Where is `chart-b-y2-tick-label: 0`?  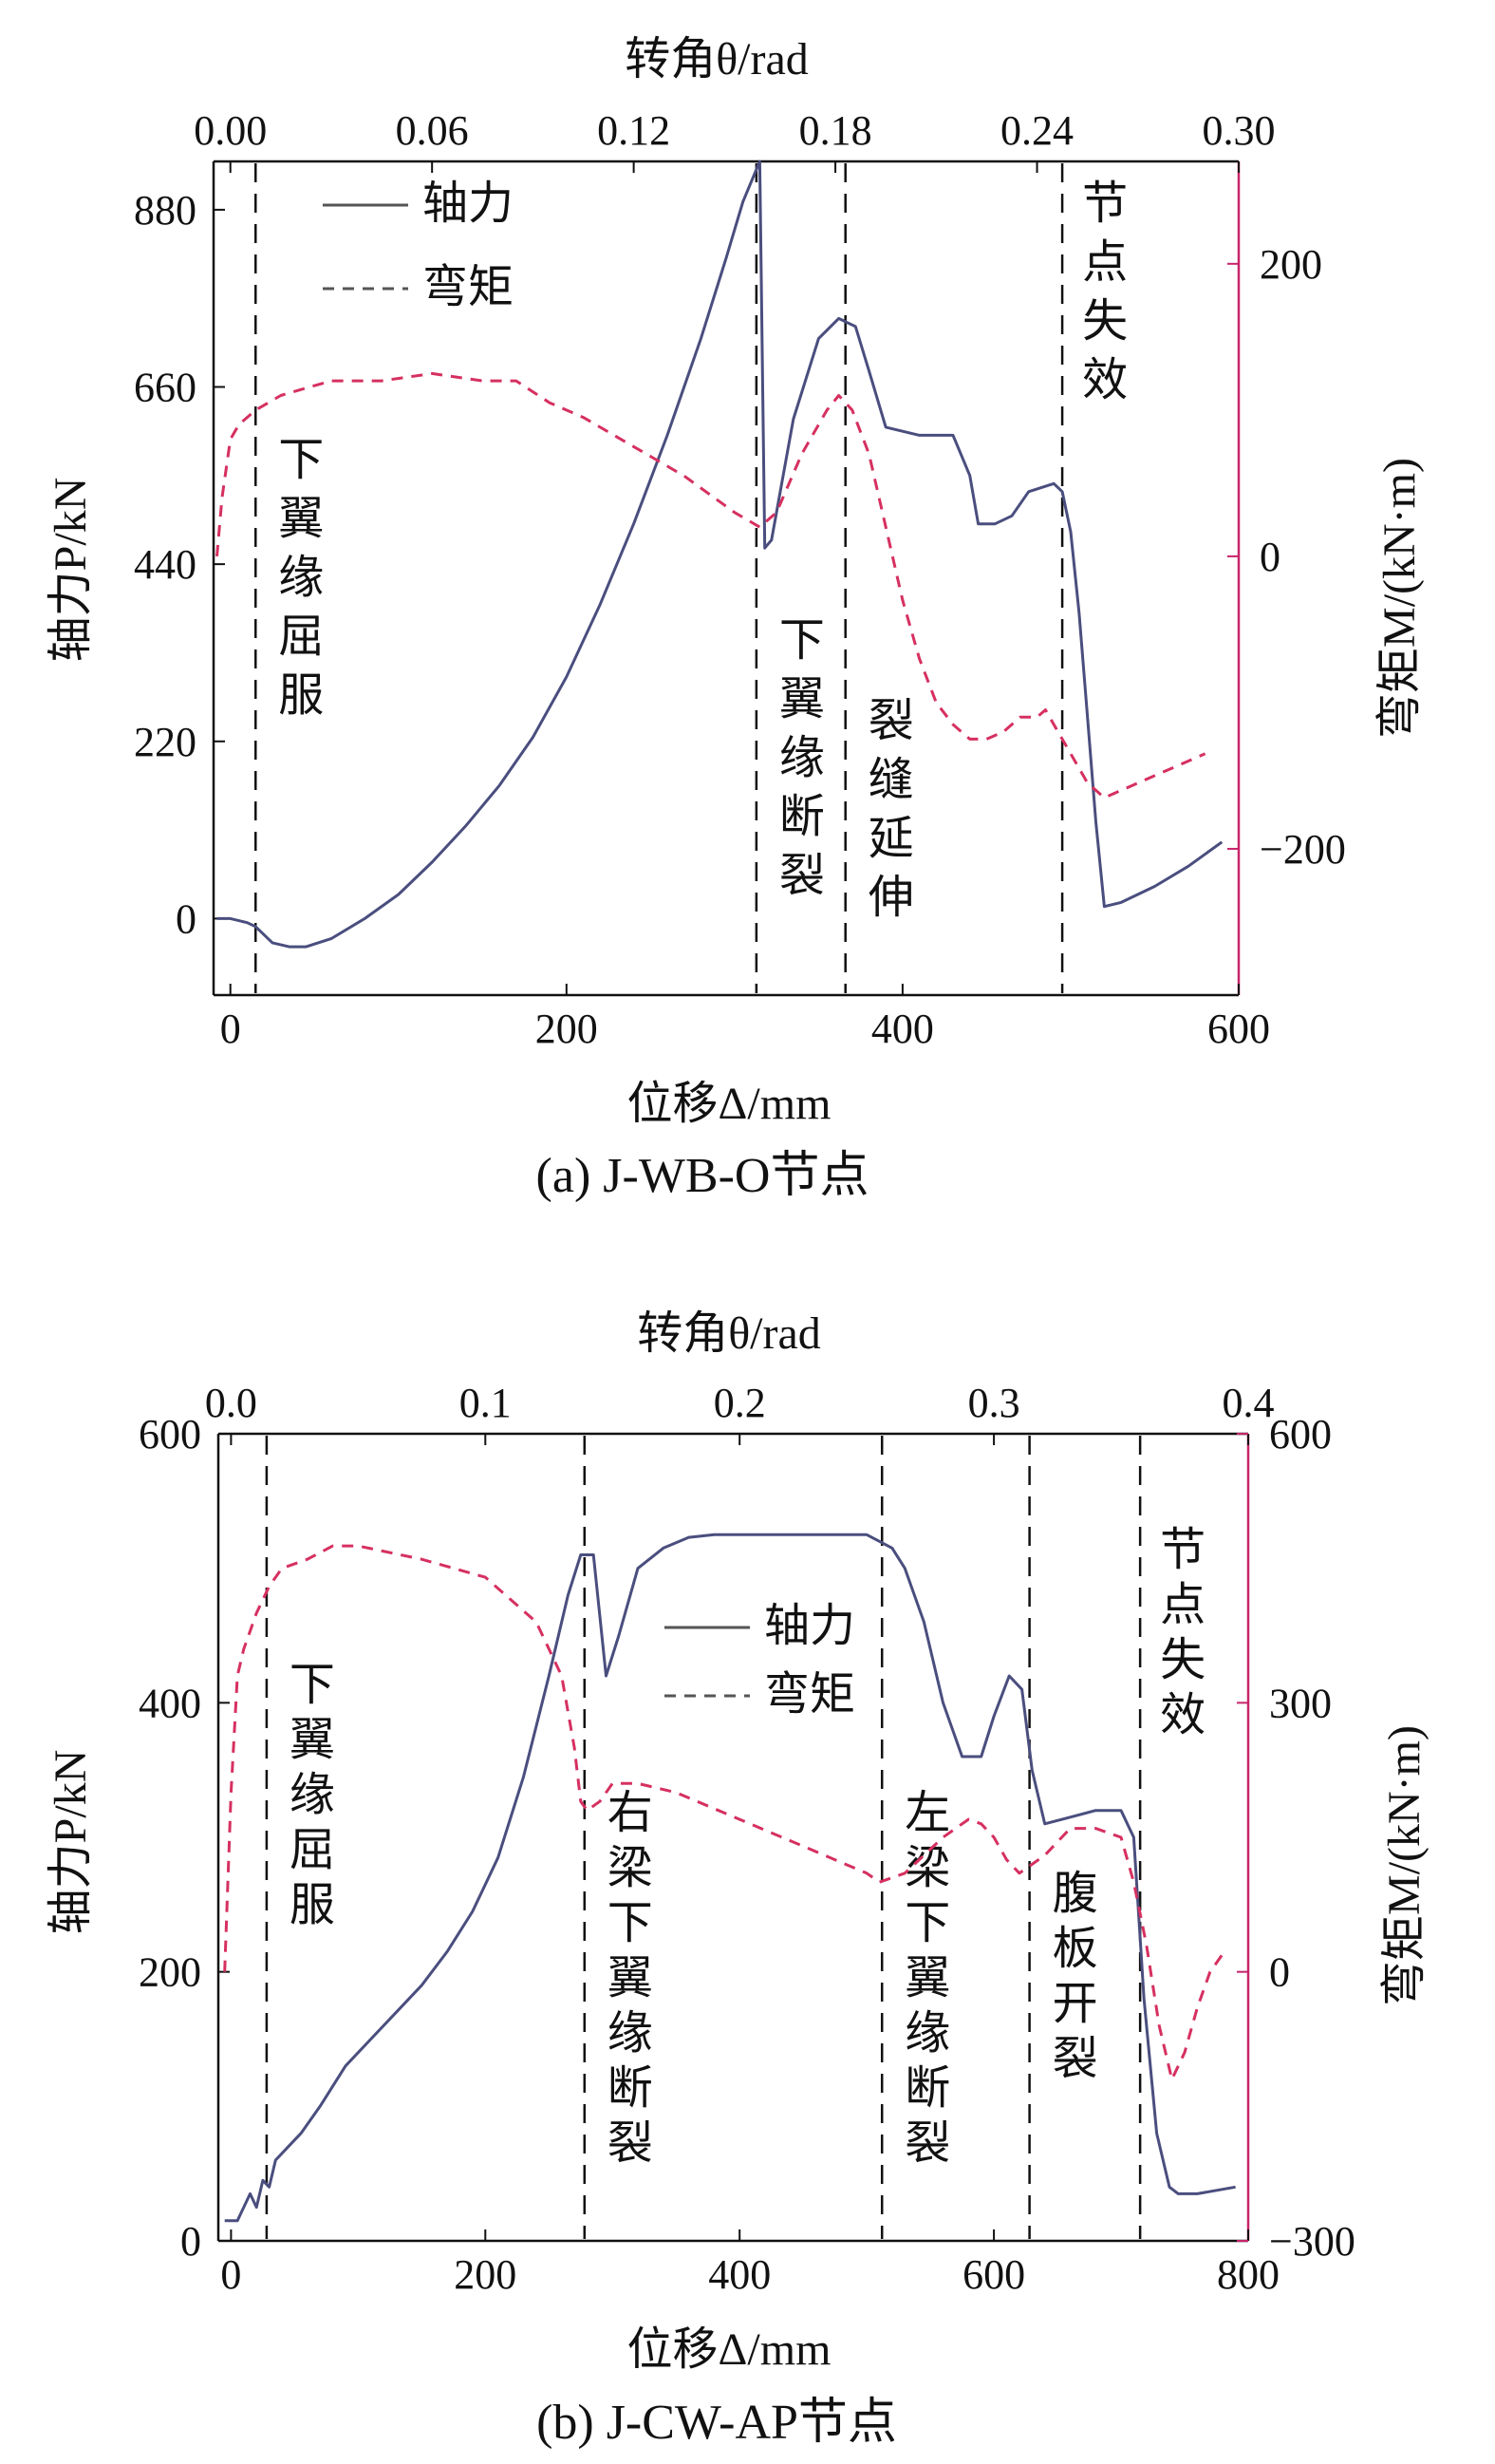 chart-b-y2-tick-label: 0 is located at coordinates (1279, 1972).